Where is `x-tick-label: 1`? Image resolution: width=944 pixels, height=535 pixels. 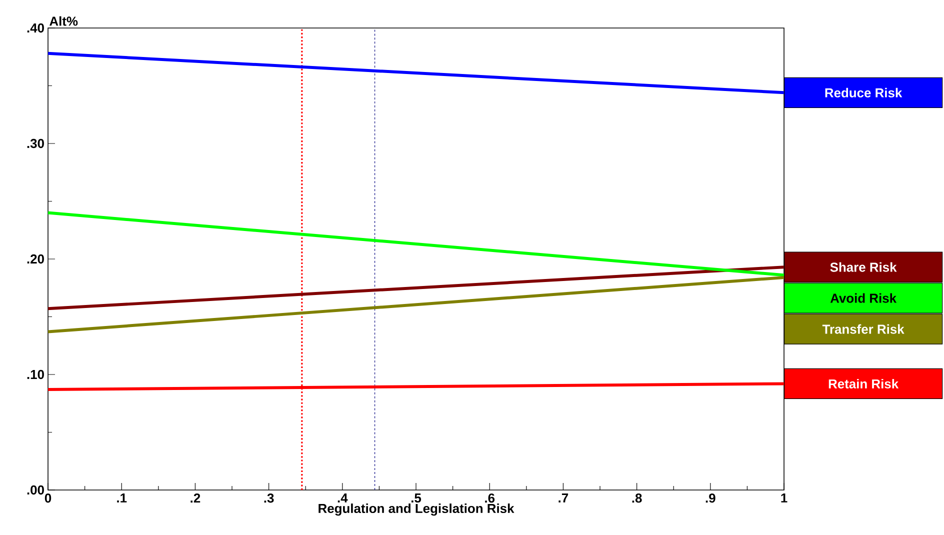
x-tick-label: 1 is located at coordinates (784, 498).